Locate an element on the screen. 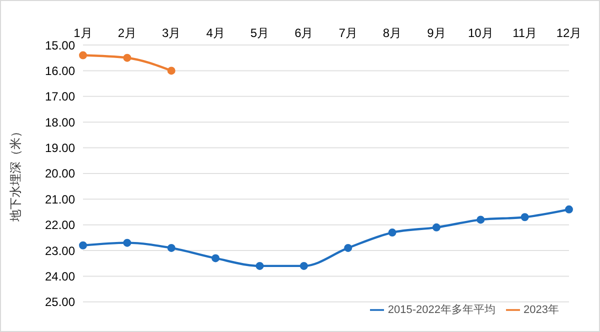  y-tick-label: 17.00 is located at coordinates (60, 97).